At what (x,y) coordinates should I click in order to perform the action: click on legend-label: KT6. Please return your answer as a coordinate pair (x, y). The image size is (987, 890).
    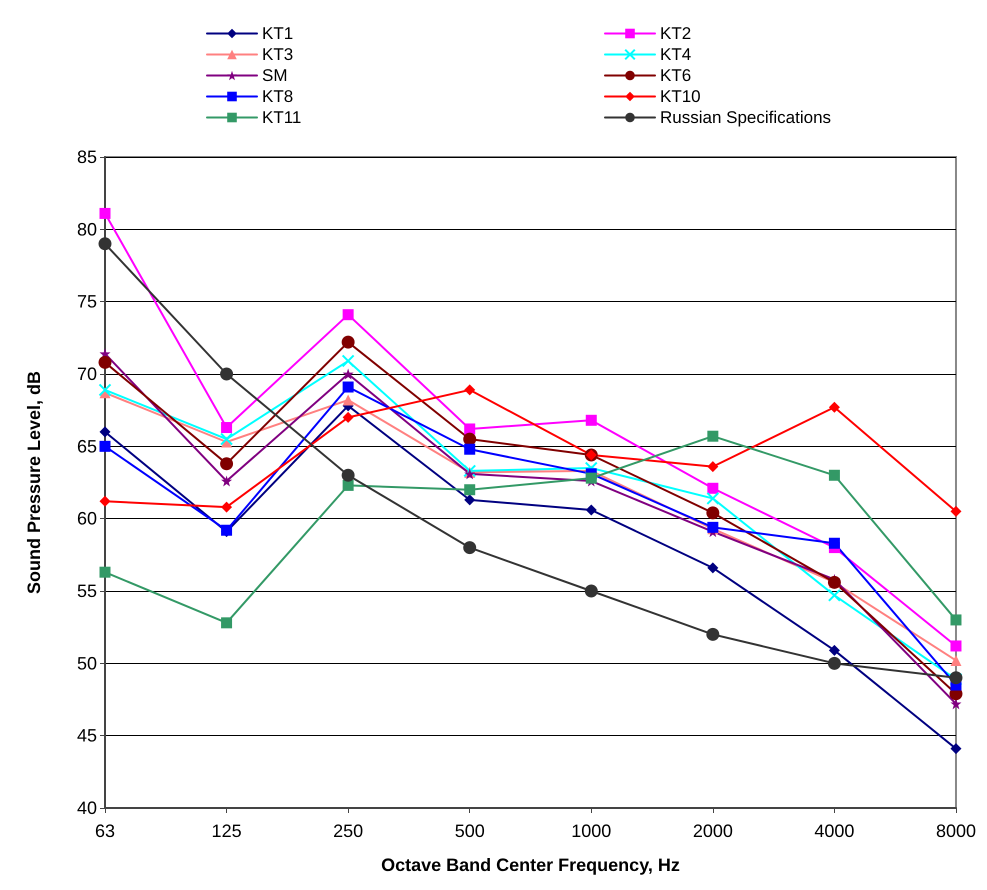
    Looking at the image, I should click on (676, 75).